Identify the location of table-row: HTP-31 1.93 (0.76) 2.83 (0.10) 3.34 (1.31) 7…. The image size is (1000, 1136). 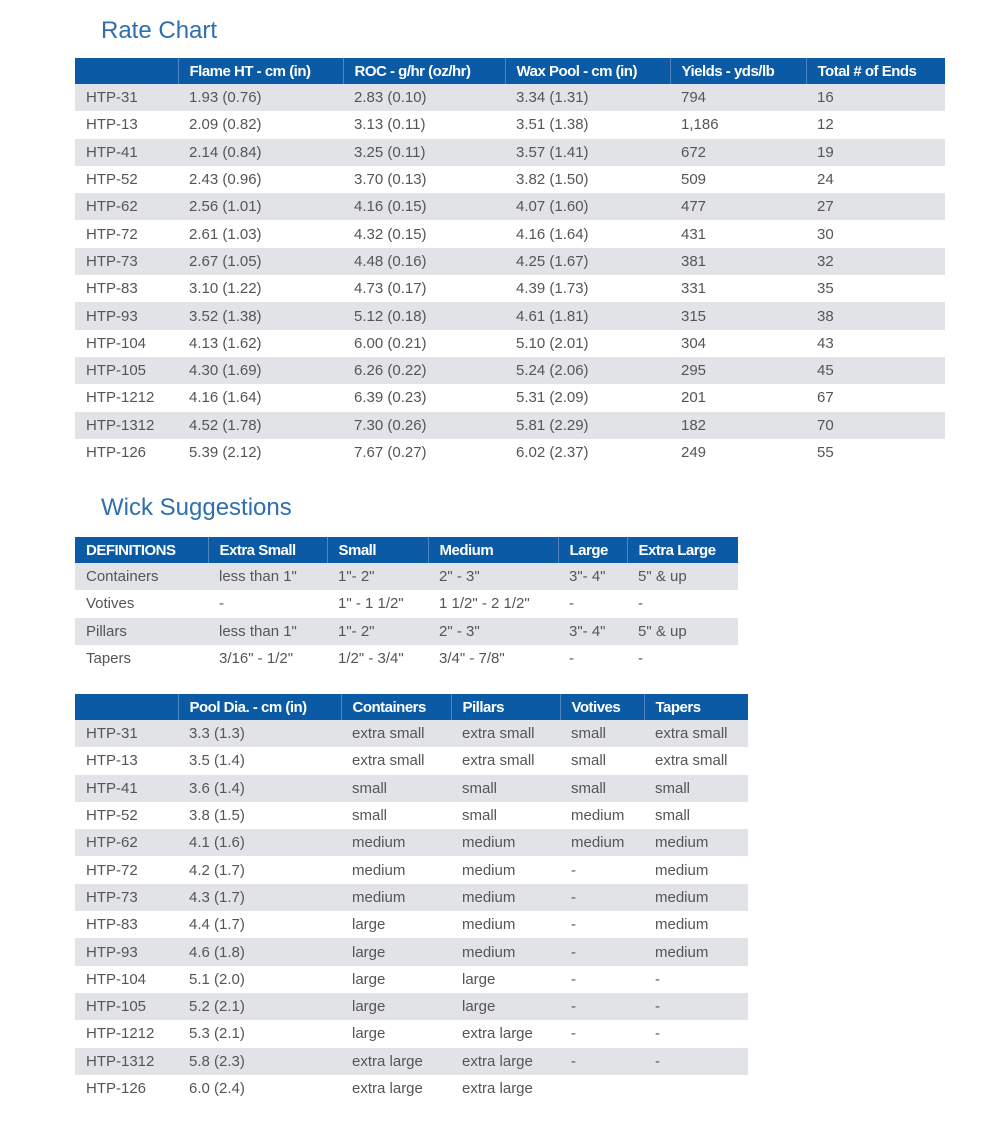
(510, 98).